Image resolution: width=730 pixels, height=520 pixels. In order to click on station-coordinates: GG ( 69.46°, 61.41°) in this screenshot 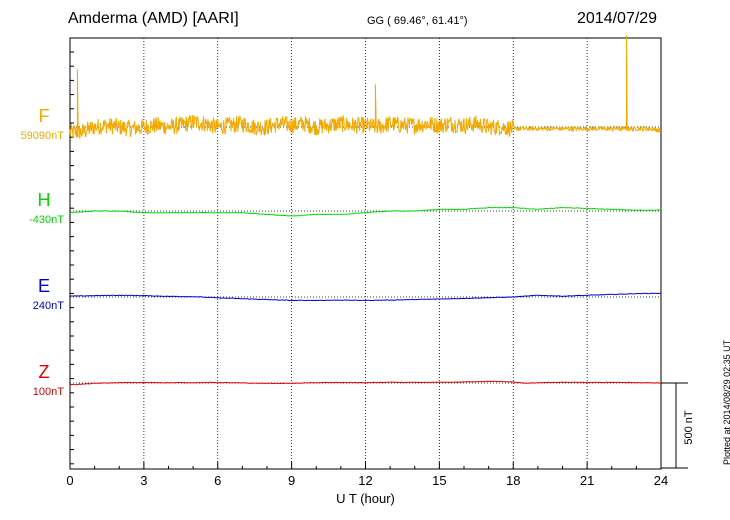, I will do `click(417, 21)`.